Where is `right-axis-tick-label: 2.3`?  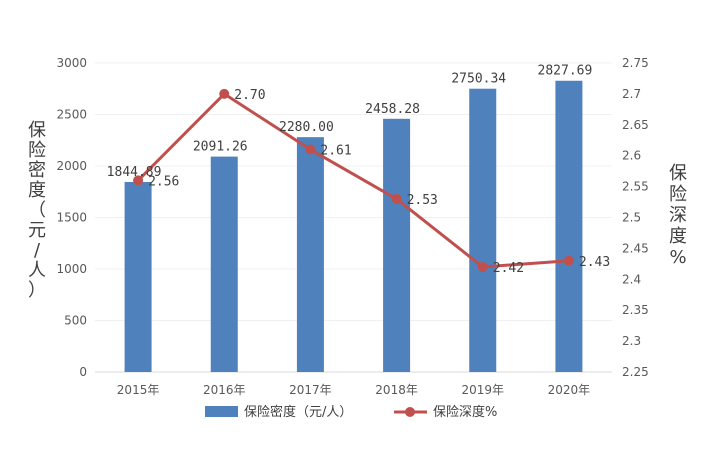 right-axis-tick-label: 2.3 is located at coordinates (631, 341).